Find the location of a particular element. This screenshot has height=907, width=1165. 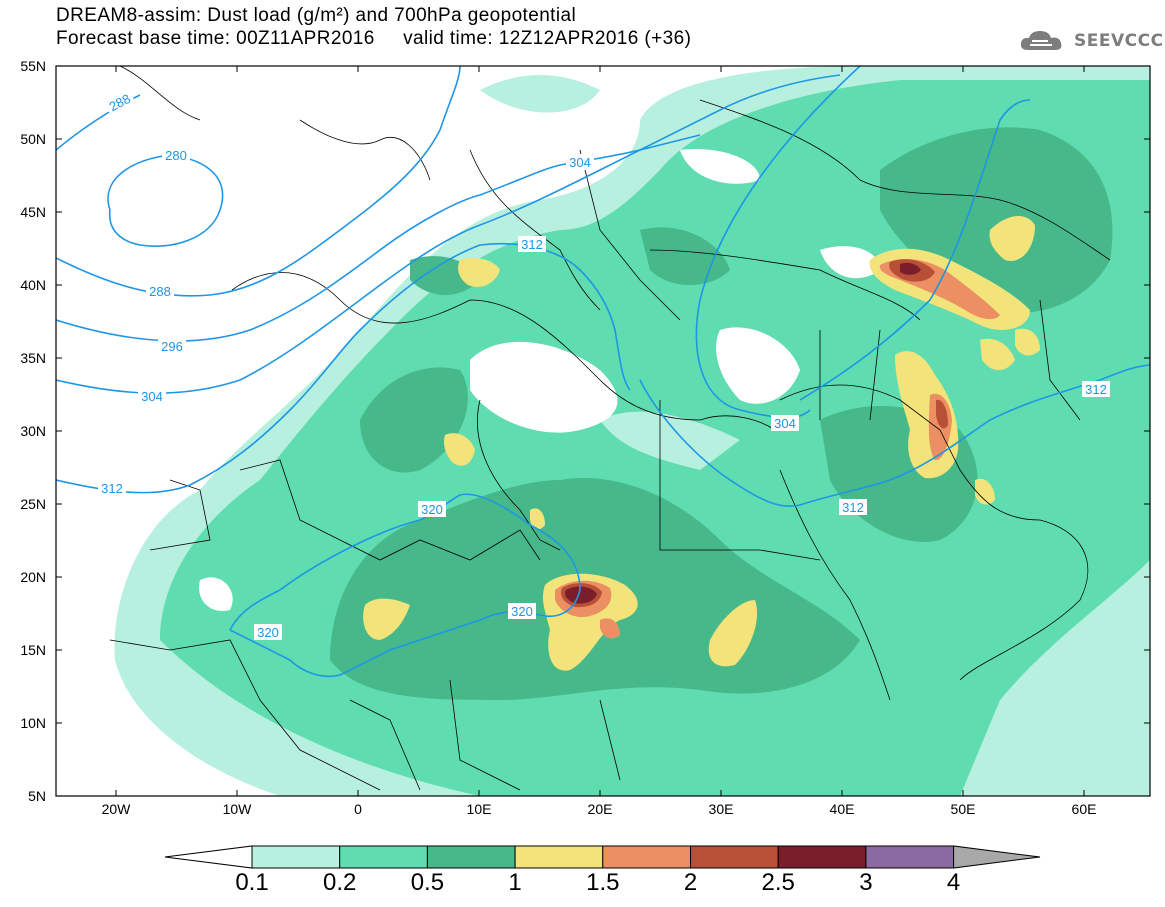

lon-label: 60E is located at coordinates (1084, 809).